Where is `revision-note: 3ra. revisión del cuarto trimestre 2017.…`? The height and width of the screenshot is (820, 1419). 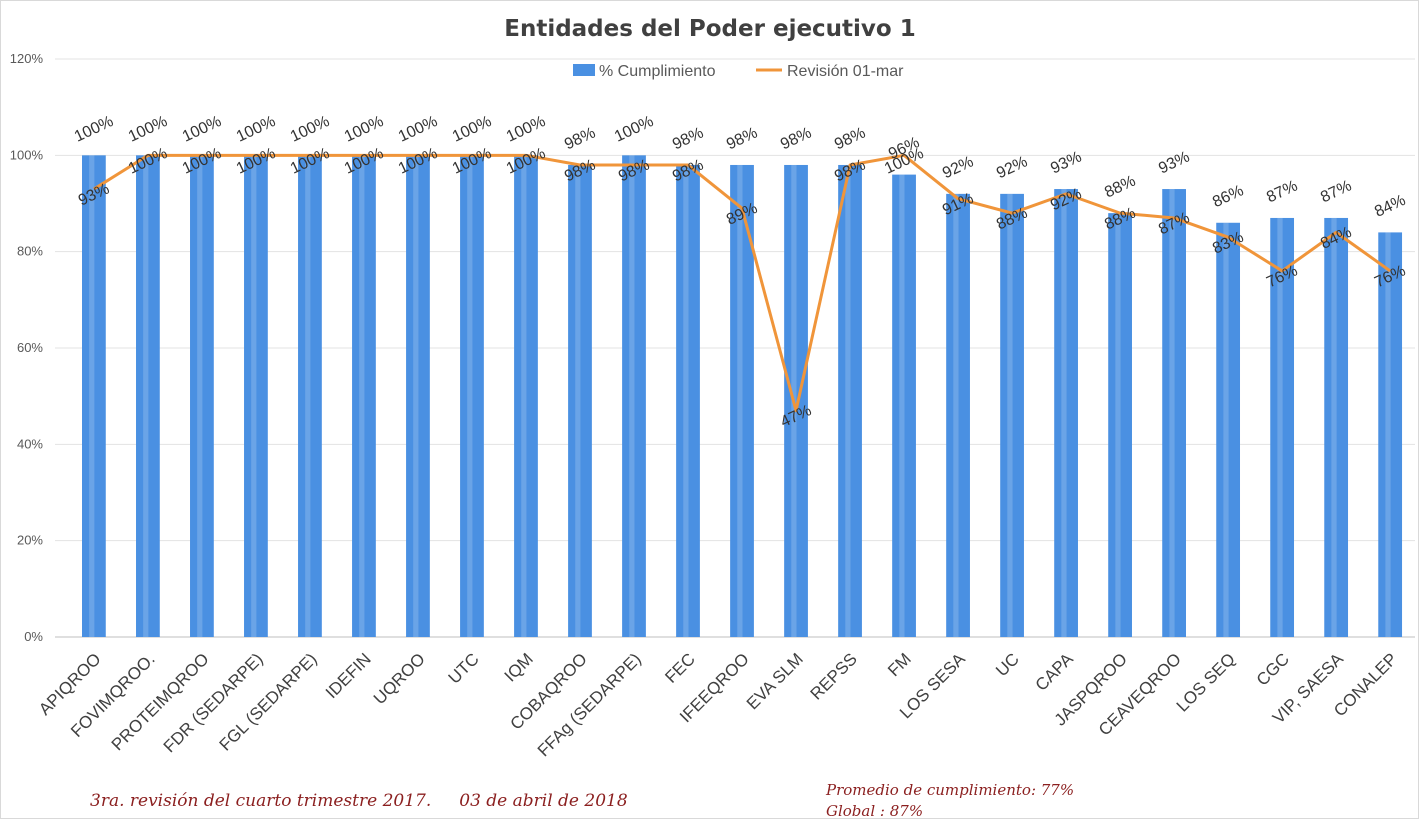
revision-note: 3ra. revisión del cuarto trimestre 2017.… is located at coordinates (359, 801).